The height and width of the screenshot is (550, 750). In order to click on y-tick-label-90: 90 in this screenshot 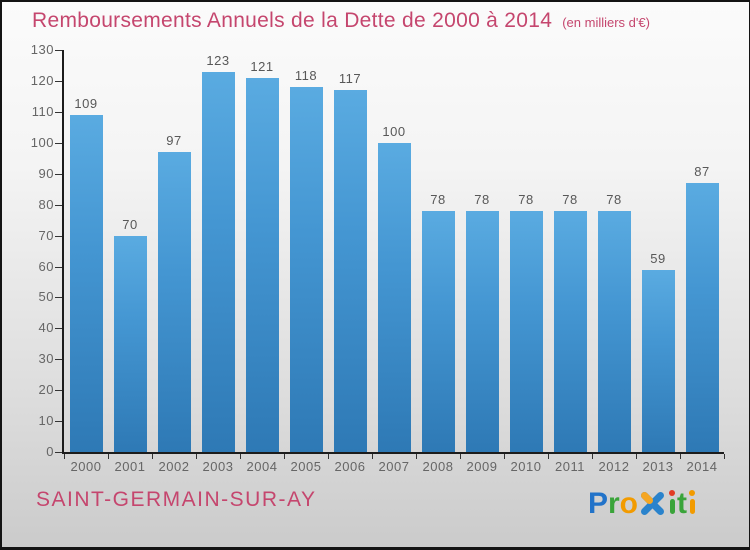, I will do `click(46, 173)`.